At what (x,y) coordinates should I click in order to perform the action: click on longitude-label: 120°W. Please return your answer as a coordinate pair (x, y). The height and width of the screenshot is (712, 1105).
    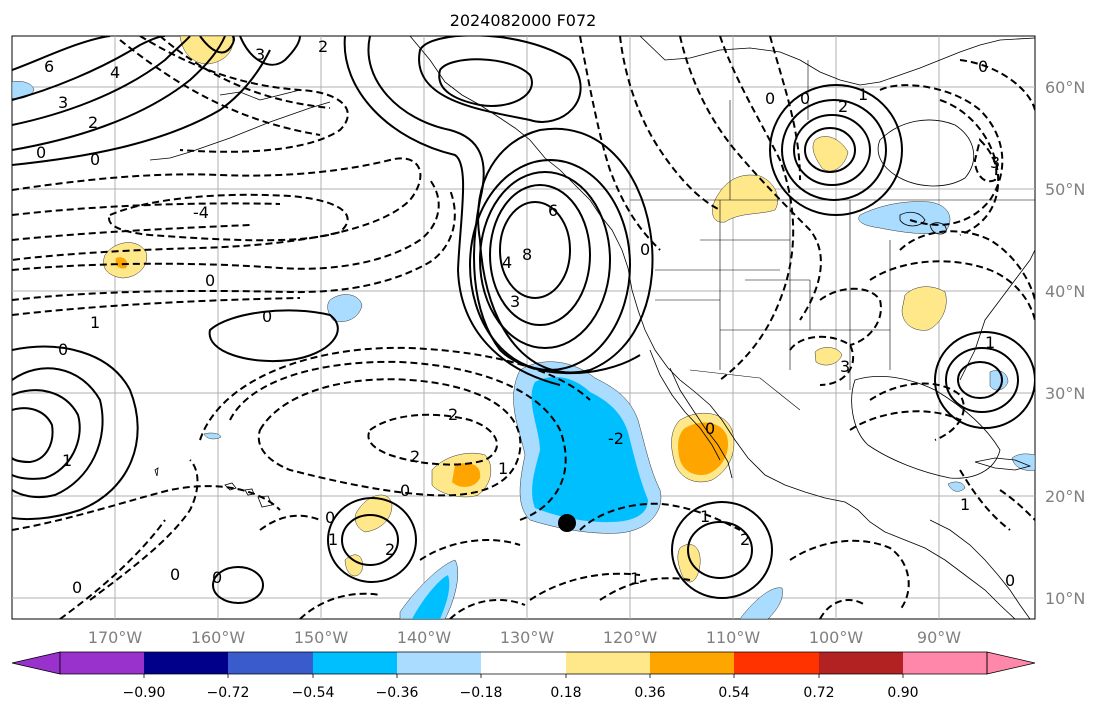
    Looking at the image, I should click on (630, 637).